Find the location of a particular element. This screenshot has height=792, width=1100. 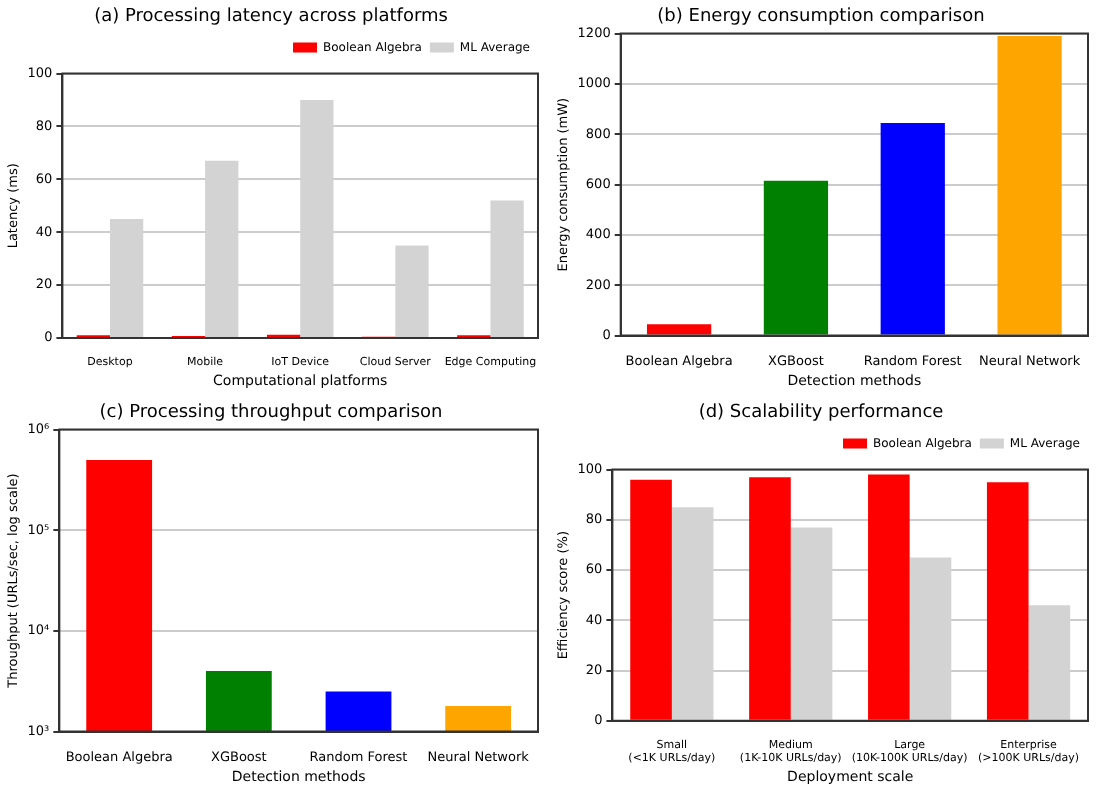

chart-title: (d) Scalability performance is located at coordinates (821, 413).